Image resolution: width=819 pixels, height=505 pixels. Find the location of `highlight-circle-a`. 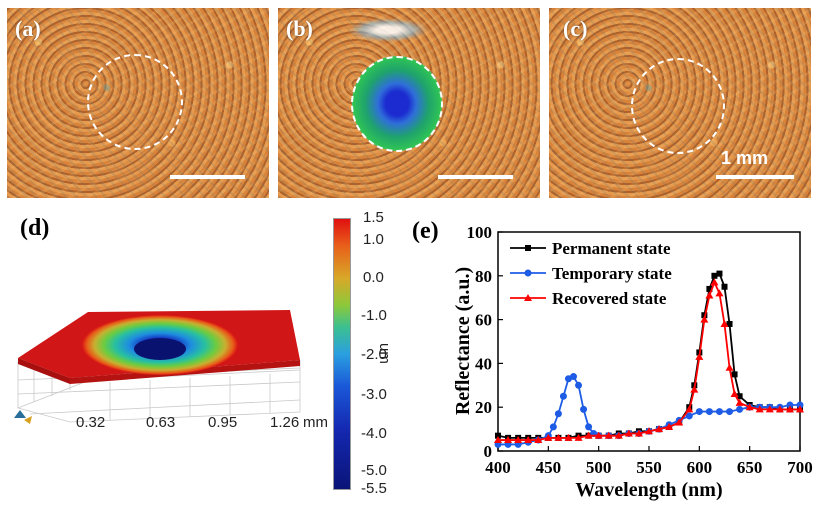

highlight-circle-a is located at coordinates (135, 102).